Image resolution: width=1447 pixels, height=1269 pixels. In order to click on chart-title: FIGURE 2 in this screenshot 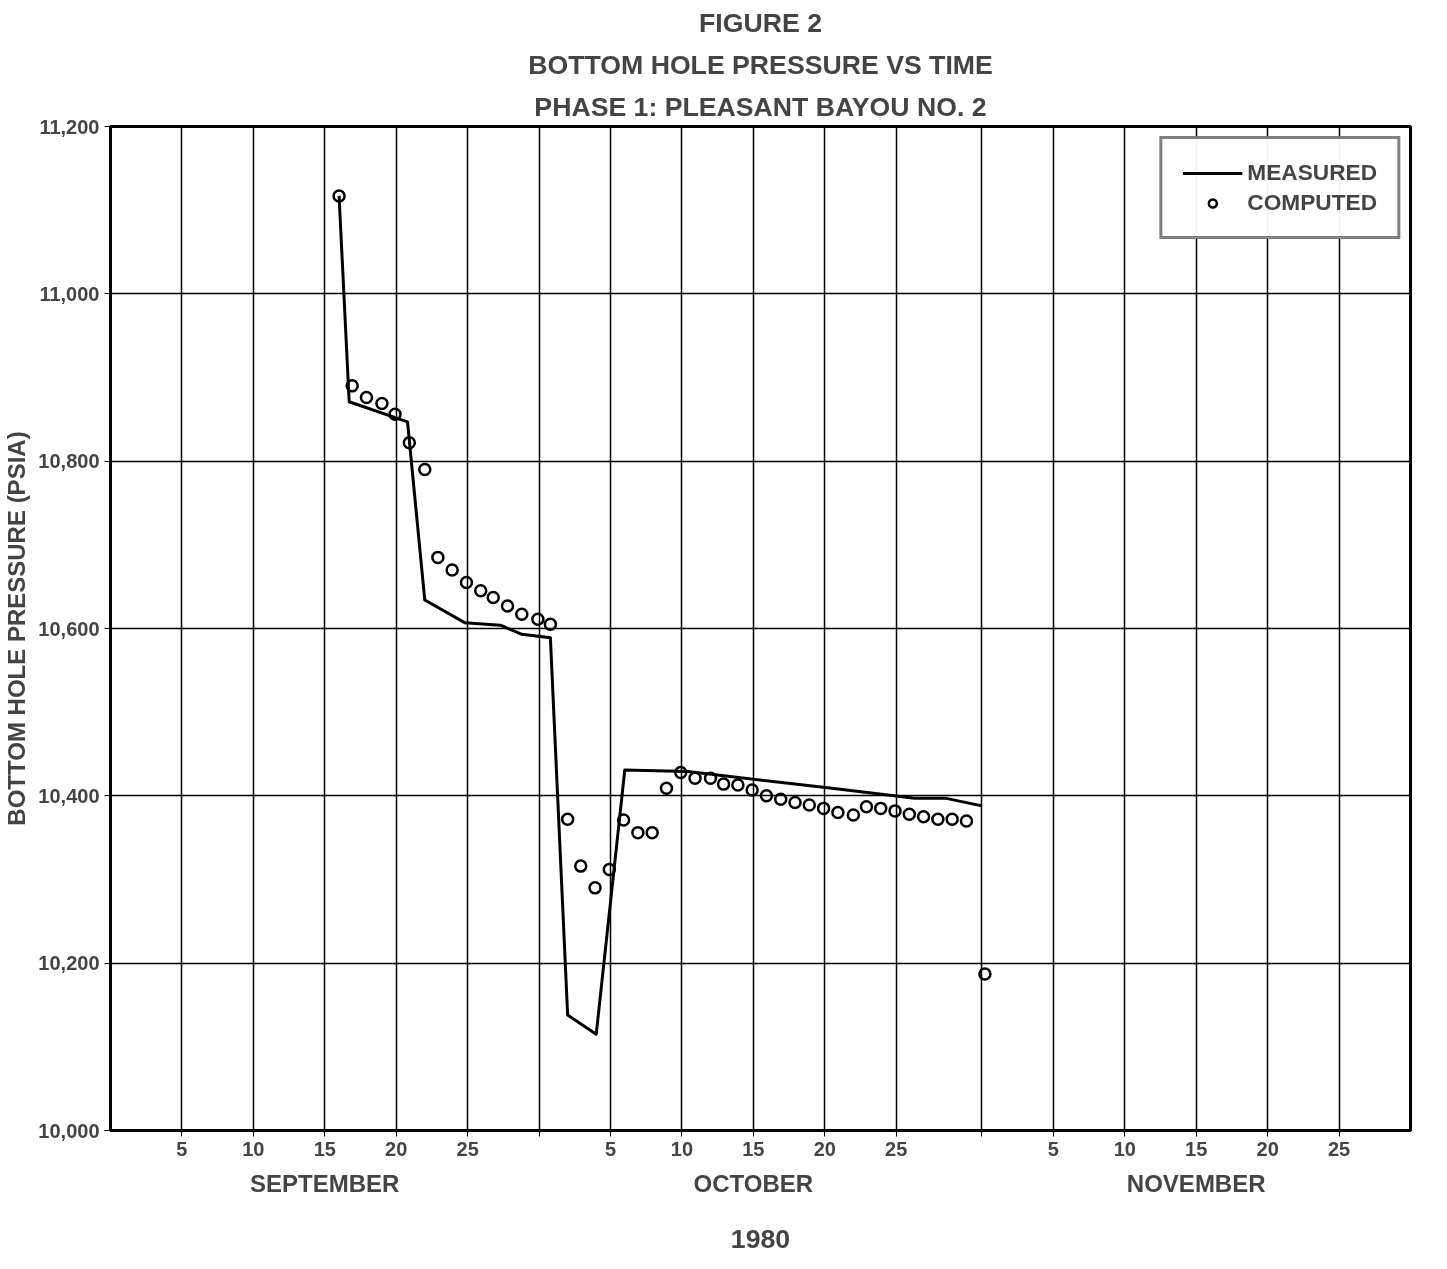, I will do `click(760, 22)`.